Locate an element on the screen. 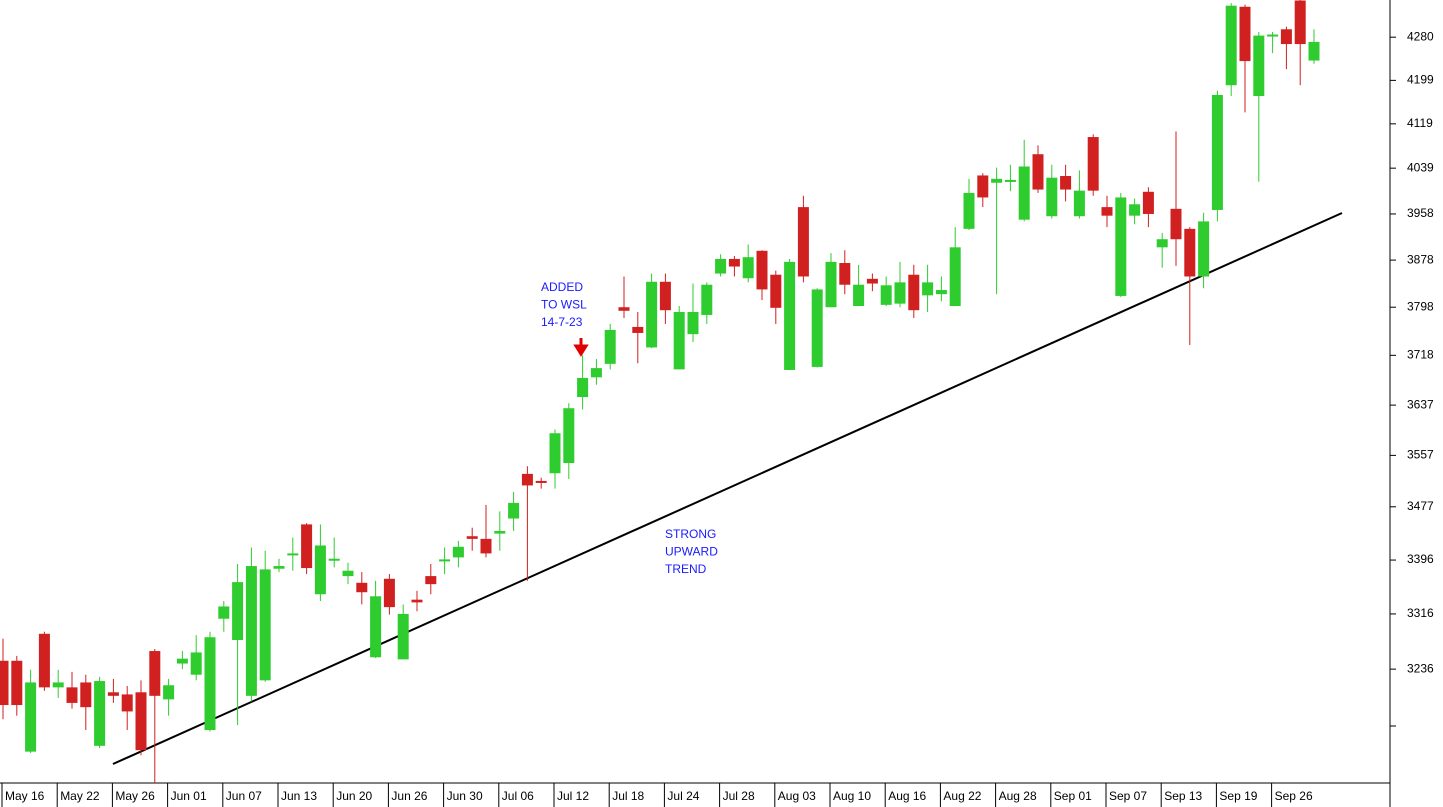 The height and width of the screenshot is (807, 1443). x-tick-label: Jun 20 is located at coordinates (354, 796).